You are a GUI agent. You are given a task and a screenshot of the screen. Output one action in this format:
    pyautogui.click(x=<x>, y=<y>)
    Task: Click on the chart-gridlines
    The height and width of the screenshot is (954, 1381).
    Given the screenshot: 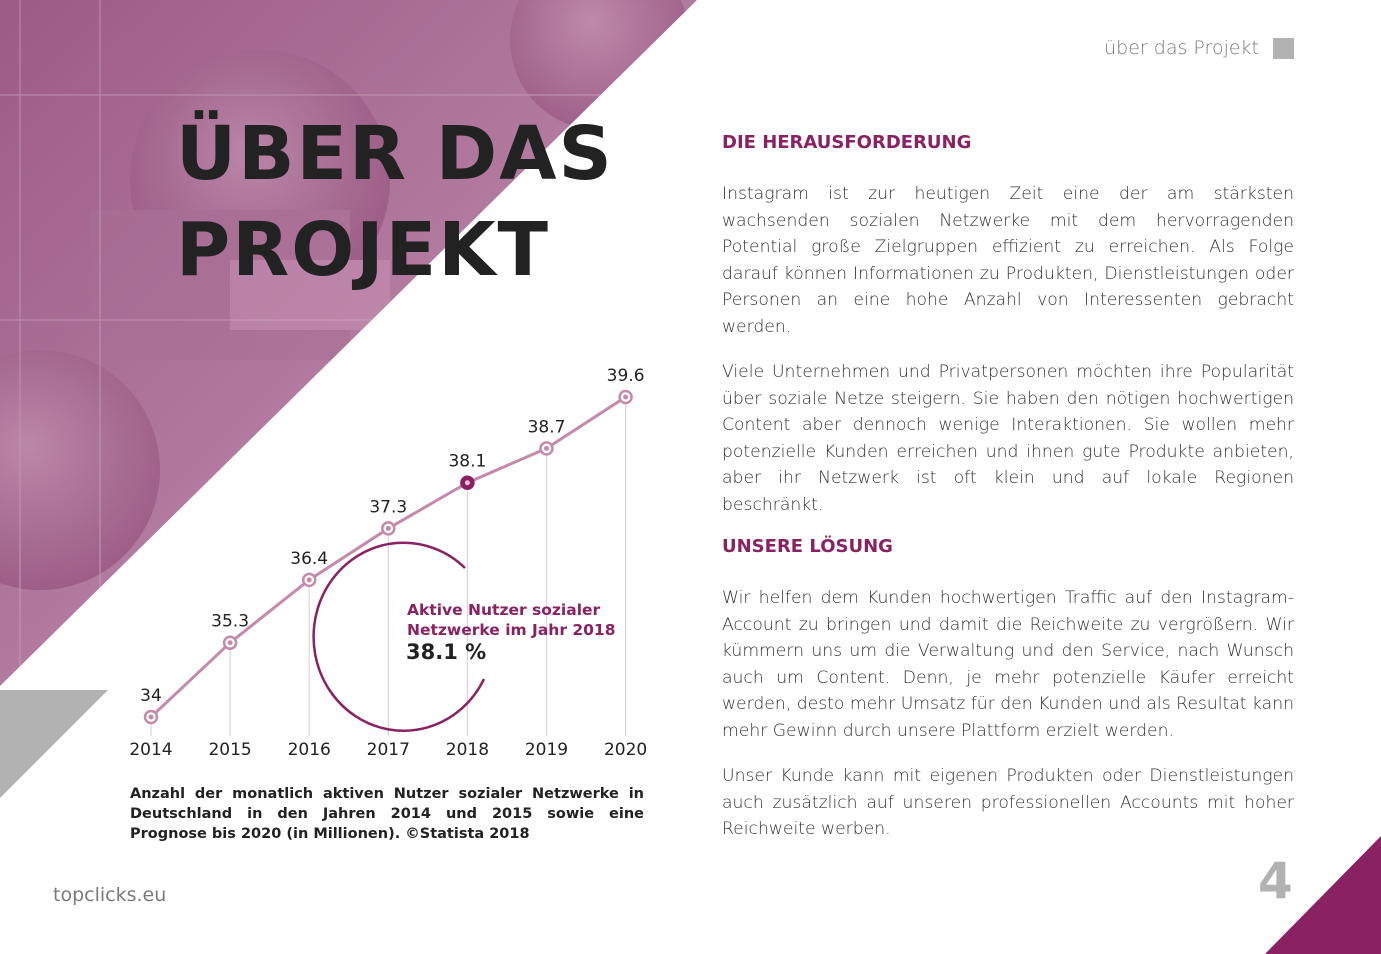 What is the action you would take?
    pyautogui.click(x=388, y=566)
    